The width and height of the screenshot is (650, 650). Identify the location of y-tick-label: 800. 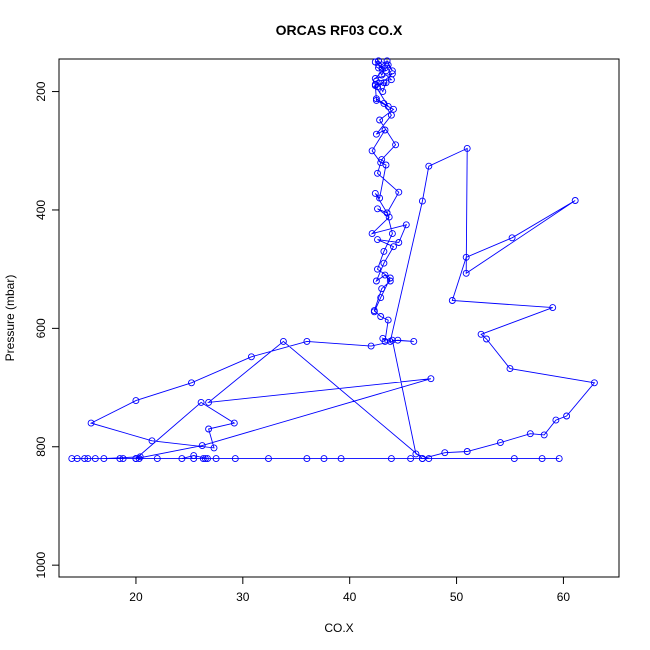
(41, 446).